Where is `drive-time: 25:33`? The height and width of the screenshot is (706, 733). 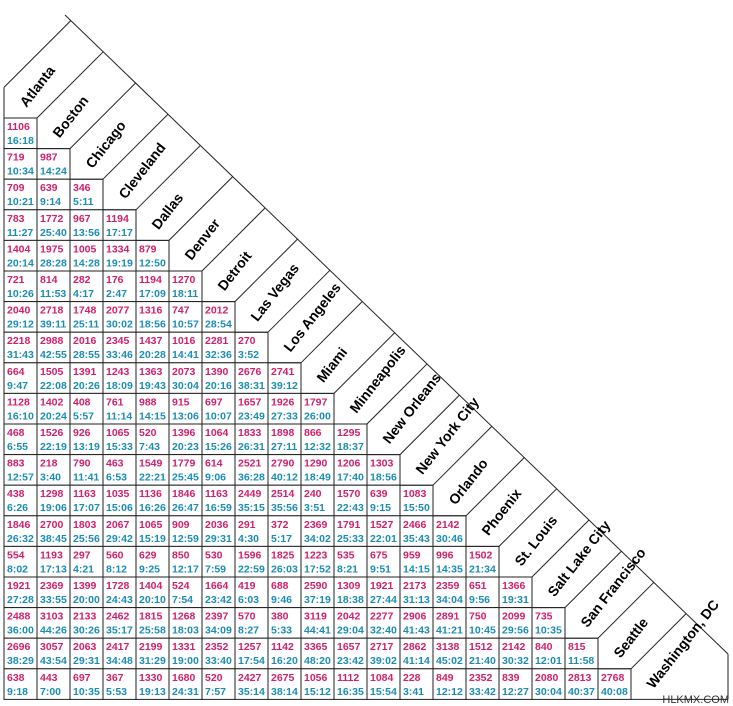
drive-time: 25:33 is located at coordinates (350, 539).